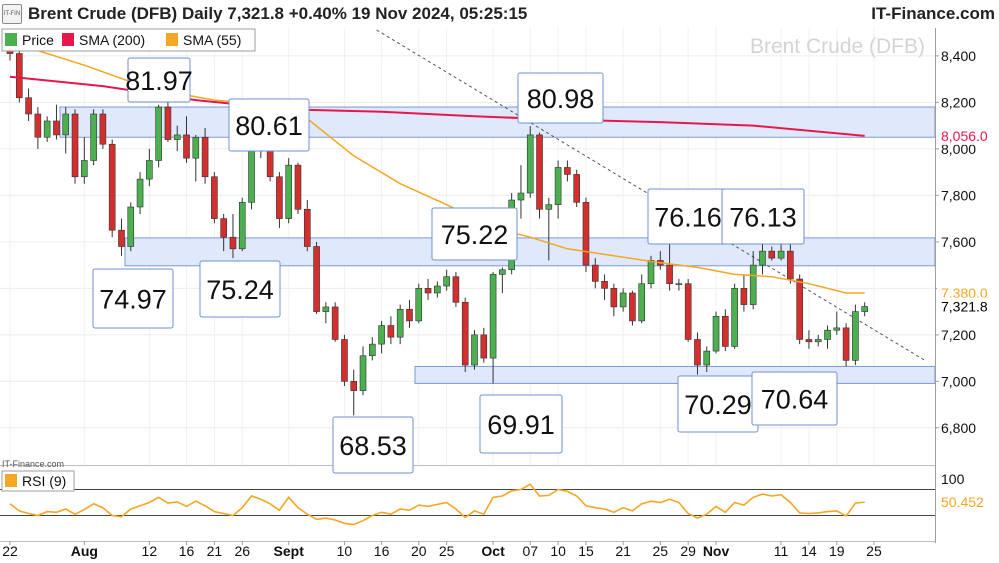 This screenshot has width=999, height=563. I want to click on source-label: IT-Finance.com, so click(33, 464).